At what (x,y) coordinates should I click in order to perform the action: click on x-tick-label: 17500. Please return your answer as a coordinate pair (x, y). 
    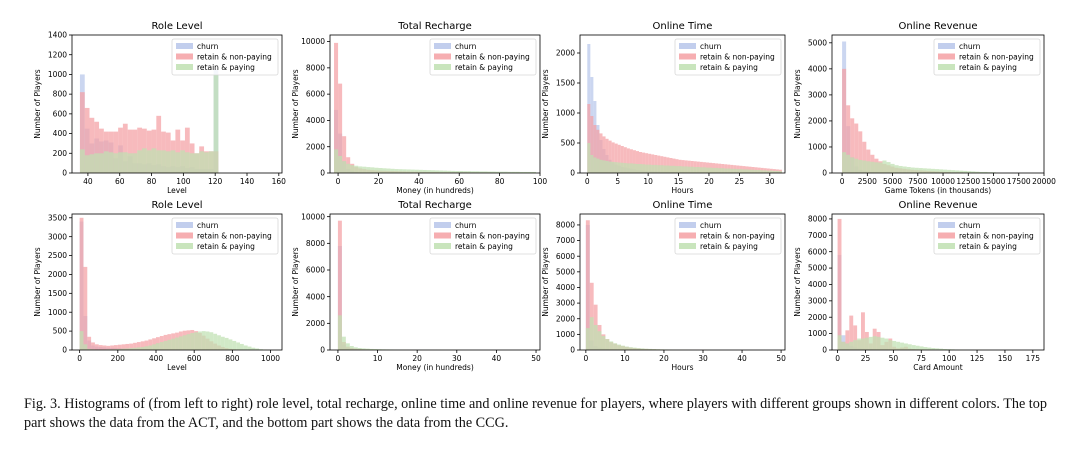
    Looking at the image, I should click on (1019, 181).